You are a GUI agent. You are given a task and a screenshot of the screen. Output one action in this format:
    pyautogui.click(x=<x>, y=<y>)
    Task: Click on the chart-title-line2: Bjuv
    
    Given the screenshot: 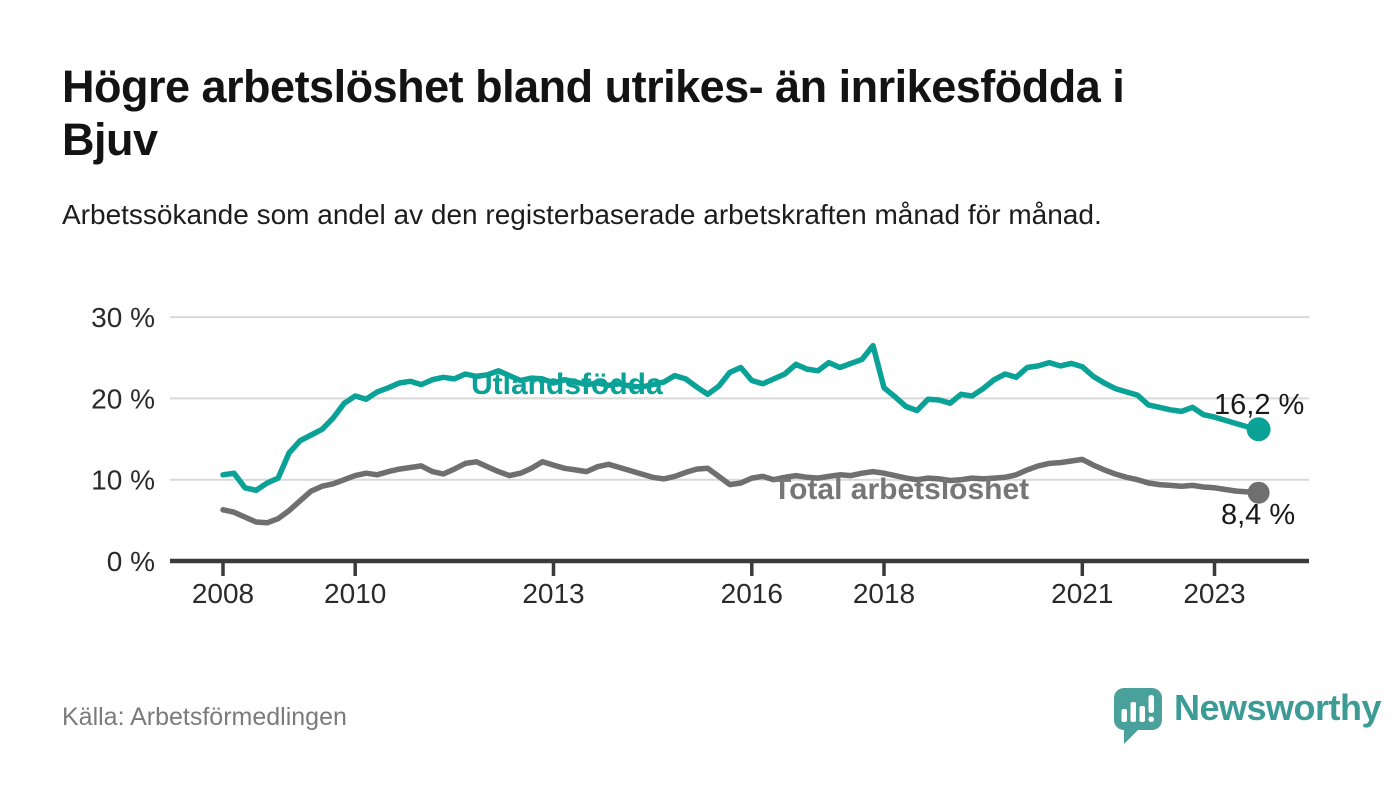 What is the action you would take?
    pyautogui.click(x=110, y=139)
    